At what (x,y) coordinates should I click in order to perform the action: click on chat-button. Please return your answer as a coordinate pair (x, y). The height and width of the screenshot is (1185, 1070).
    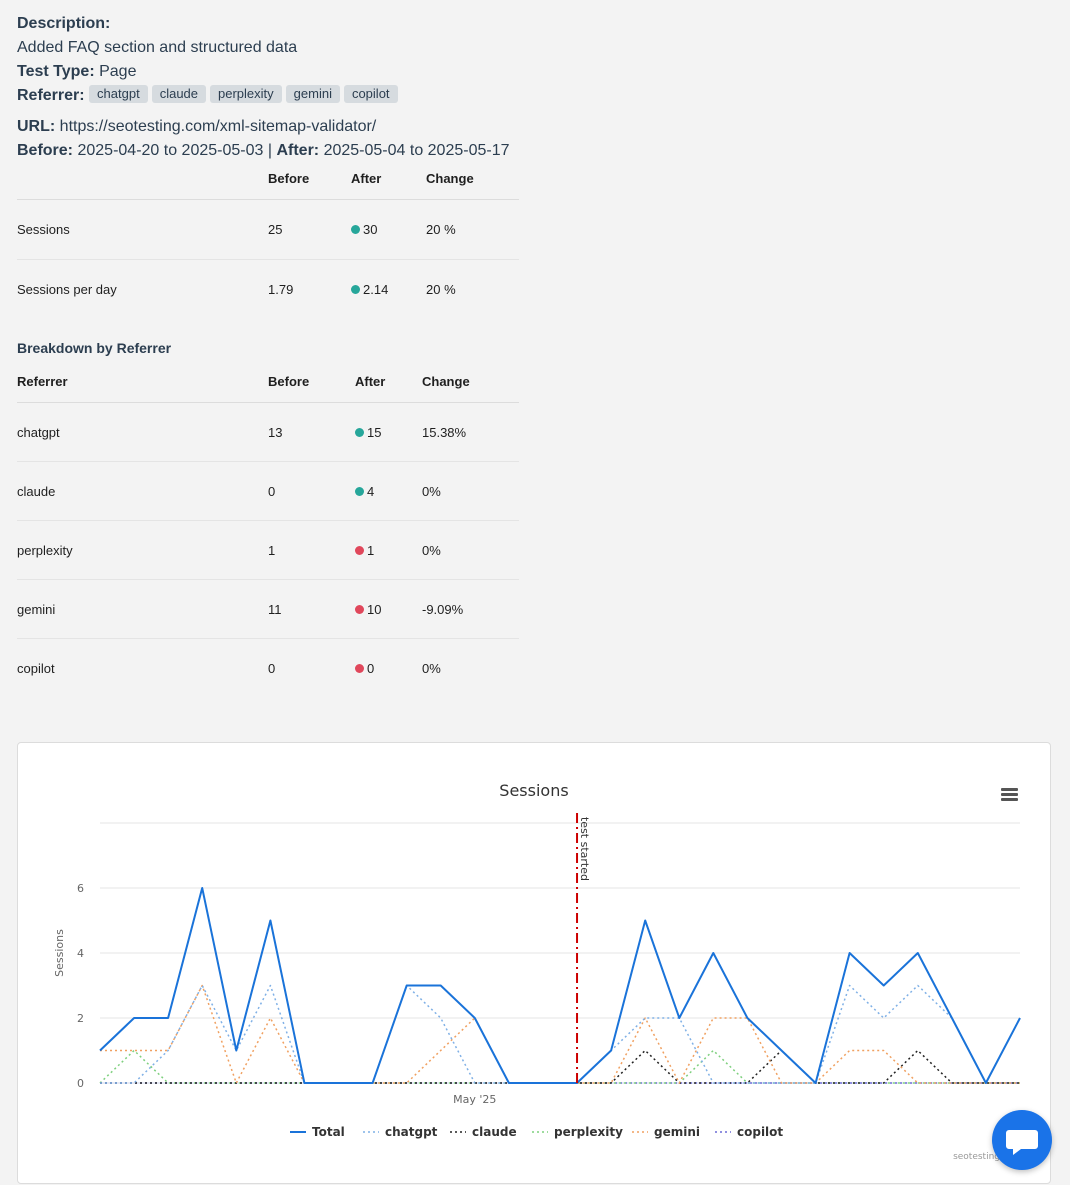
    Looking at the image, I should click on (1022, 1140).